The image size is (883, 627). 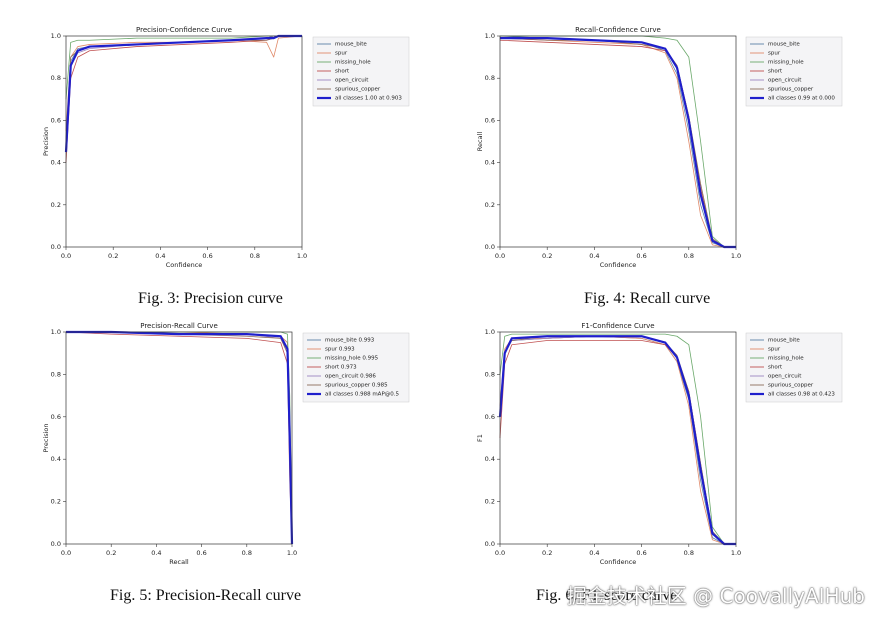 I want to click on caption: Fig. 4: Recall curve, so click(x=647, y=298).